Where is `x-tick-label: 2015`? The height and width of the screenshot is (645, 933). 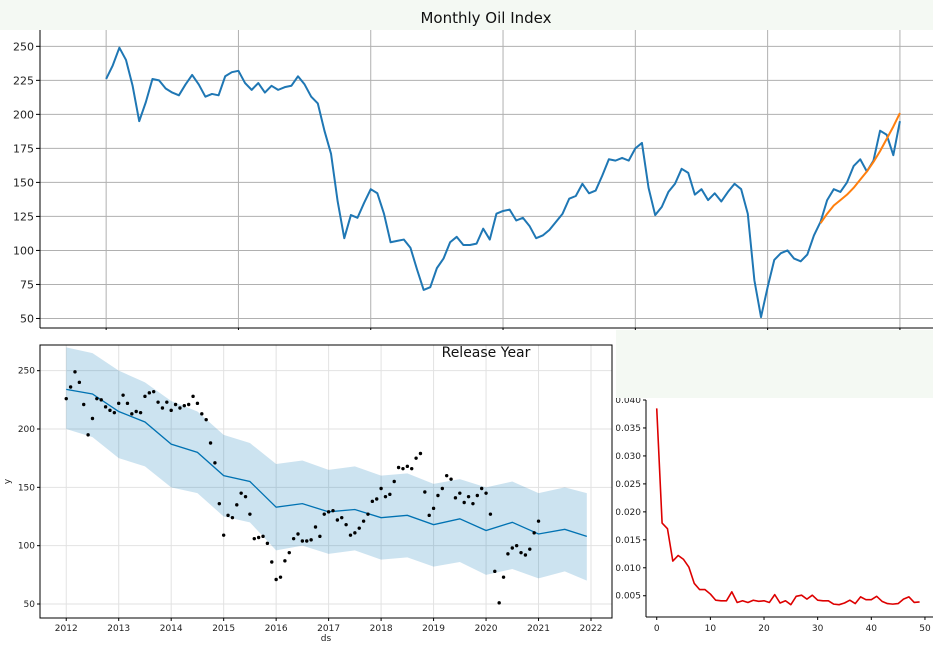
x-tick-label: 2015 is located at coordinates (223, 629).